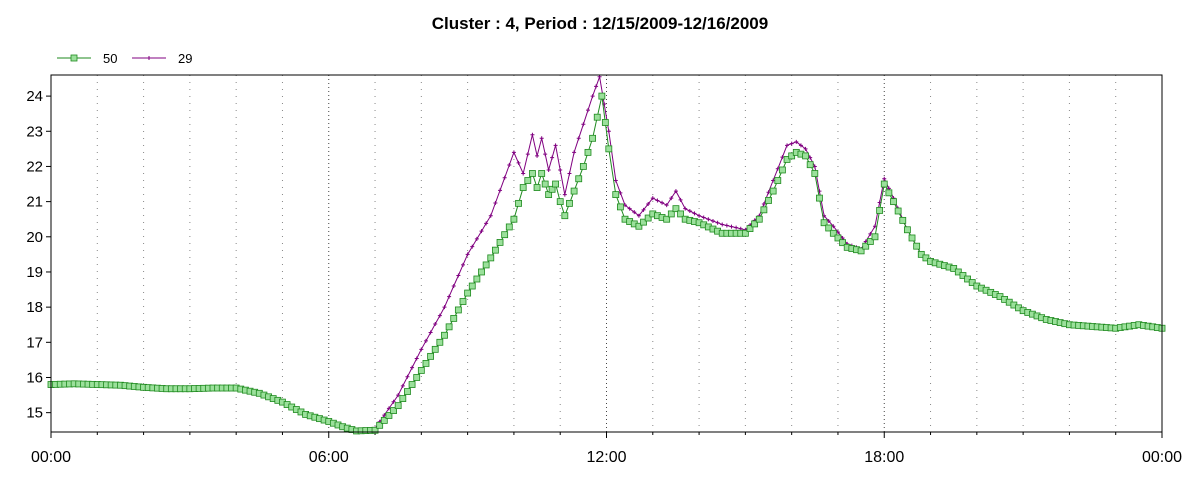 This screenshot has height=480, width=1200. What do you see at coordinates (34, 96) in the screenshot?
I see `y-tick-label: 24` at bounding box center [34, 96].